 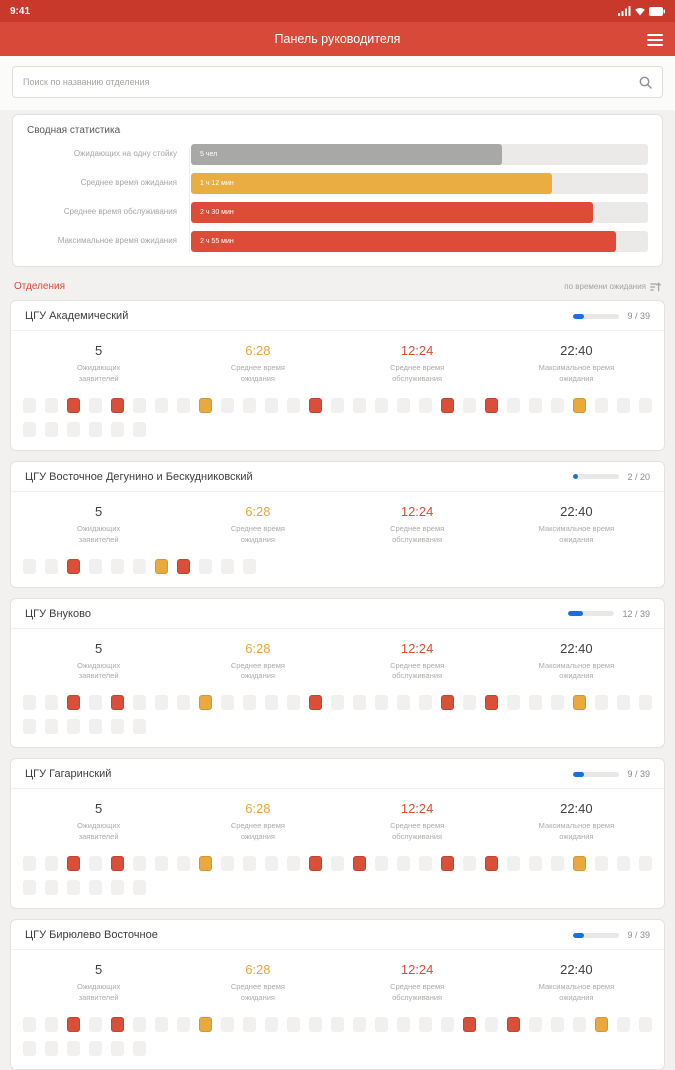 What do you see at coordinates (117, 241) in the screenshot?
I see `summary-bar-label: Максимальное время ожидания` at bounding box center [117, 241].